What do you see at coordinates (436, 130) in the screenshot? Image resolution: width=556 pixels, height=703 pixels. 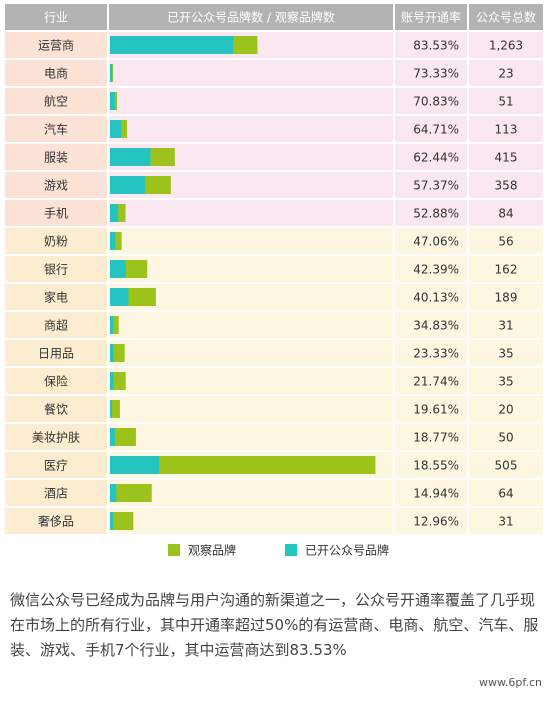 I see `rate-label: 64.71%` at bounding box center [436, 130].